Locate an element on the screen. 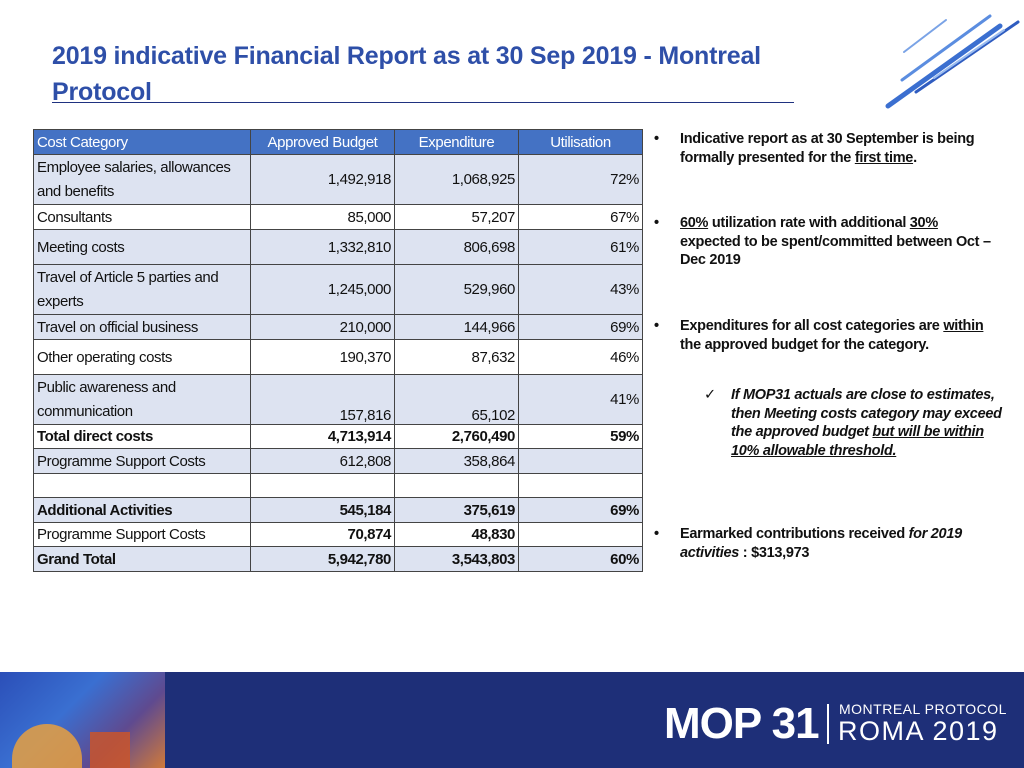 The height and width of the screenshot is (768, 1024). row-expenditure: 806,698 is located at coordinates (456, 247).